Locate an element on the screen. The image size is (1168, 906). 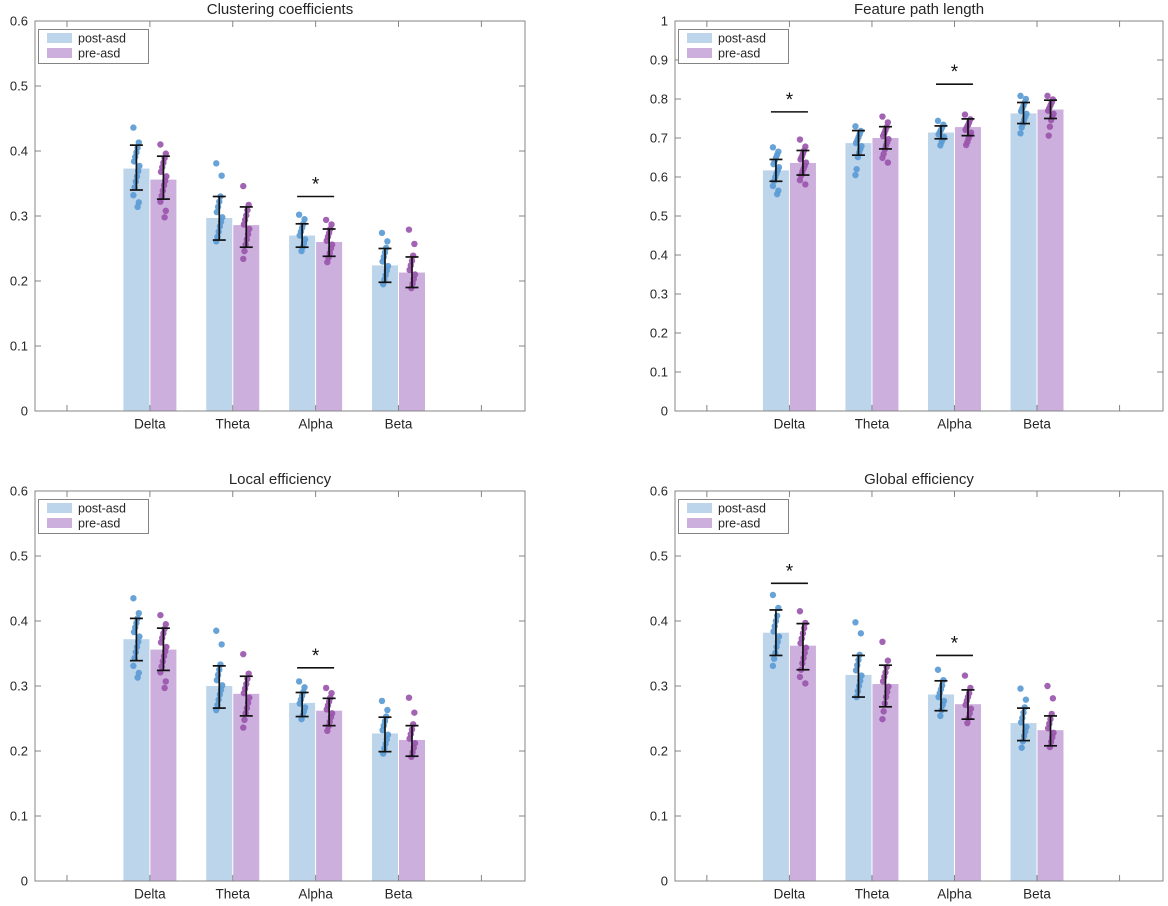
error-bar-post-asd-theta is located at coordinates (858, 676).